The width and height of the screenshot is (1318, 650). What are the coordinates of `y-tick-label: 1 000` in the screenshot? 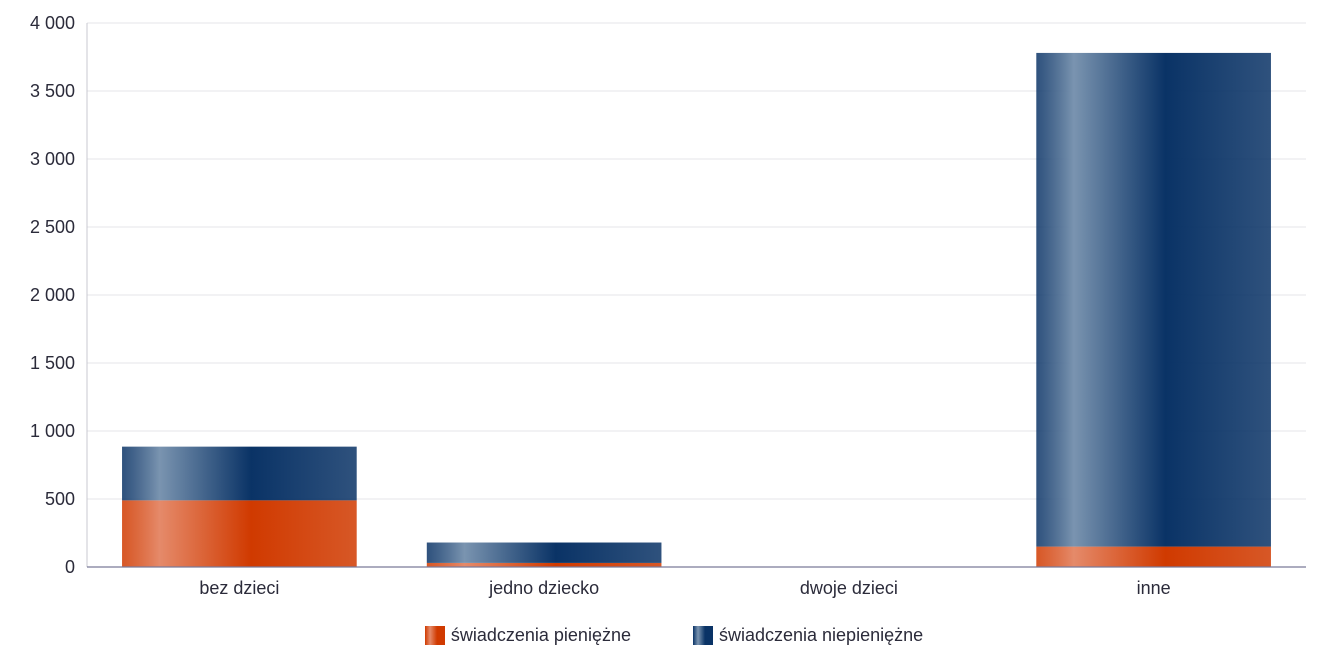 It's located at (52, 431).